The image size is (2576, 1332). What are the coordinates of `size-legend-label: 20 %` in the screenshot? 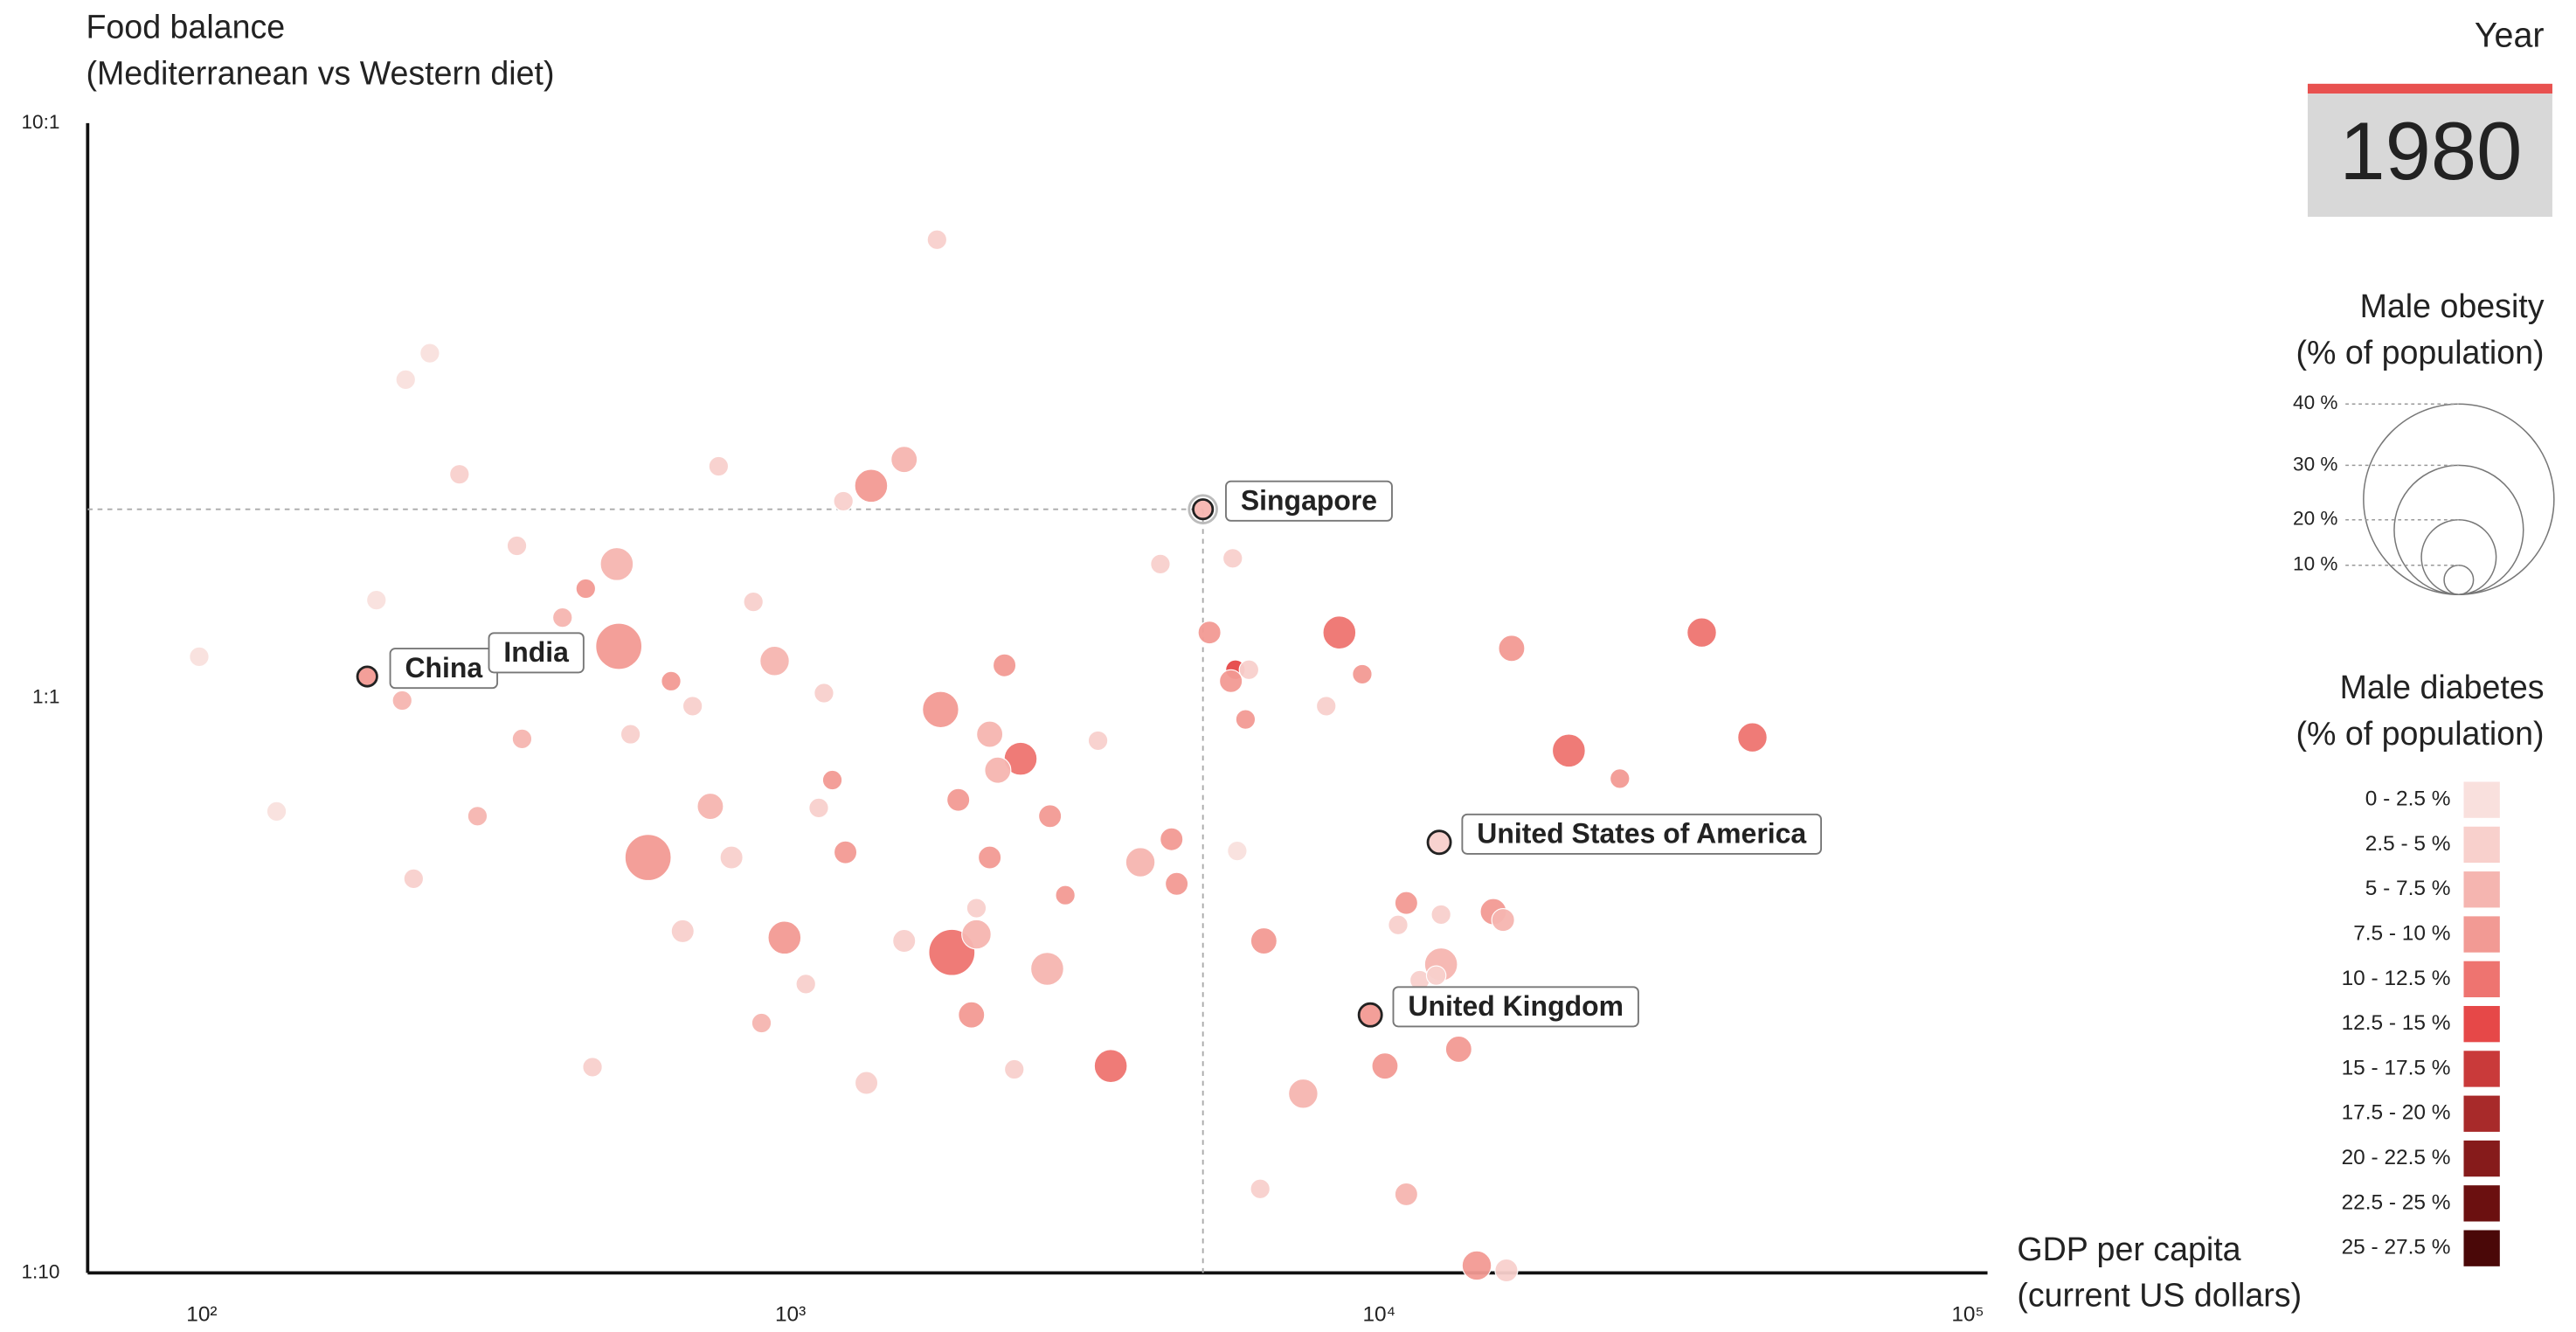 It's located at (2315, 519).